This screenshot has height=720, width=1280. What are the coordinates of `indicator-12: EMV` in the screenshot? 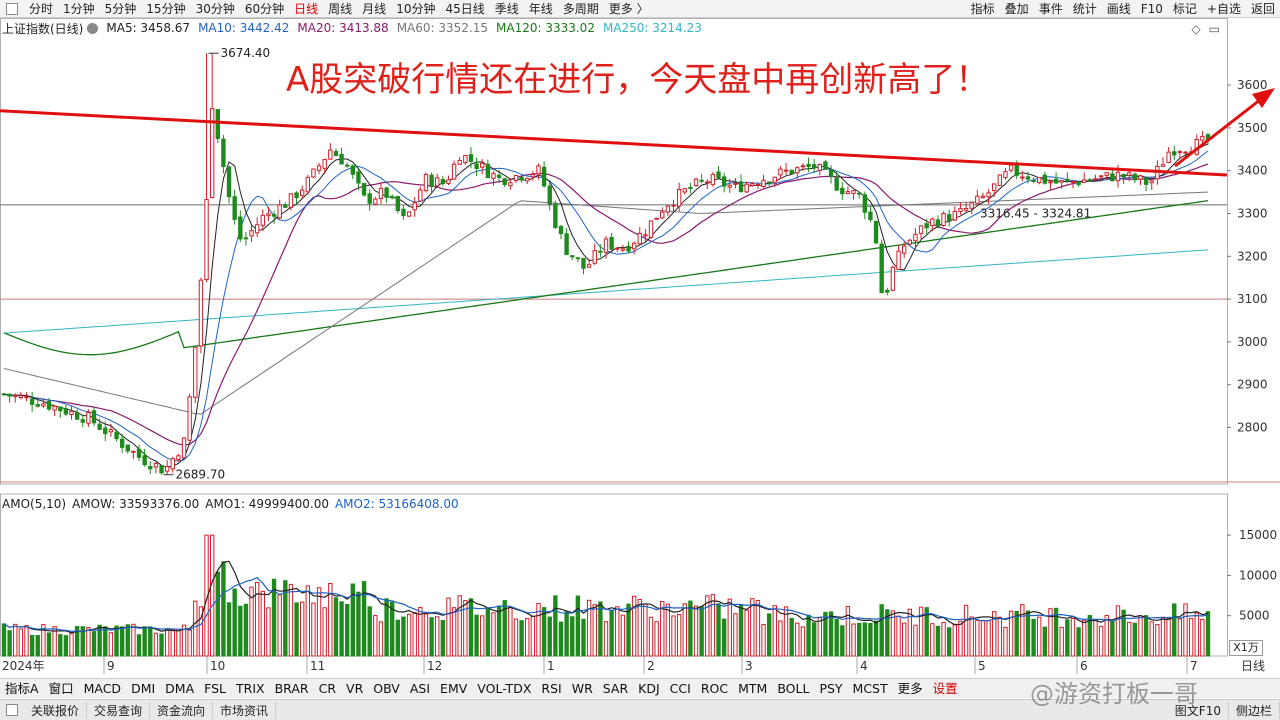 It's located at (454, 688).